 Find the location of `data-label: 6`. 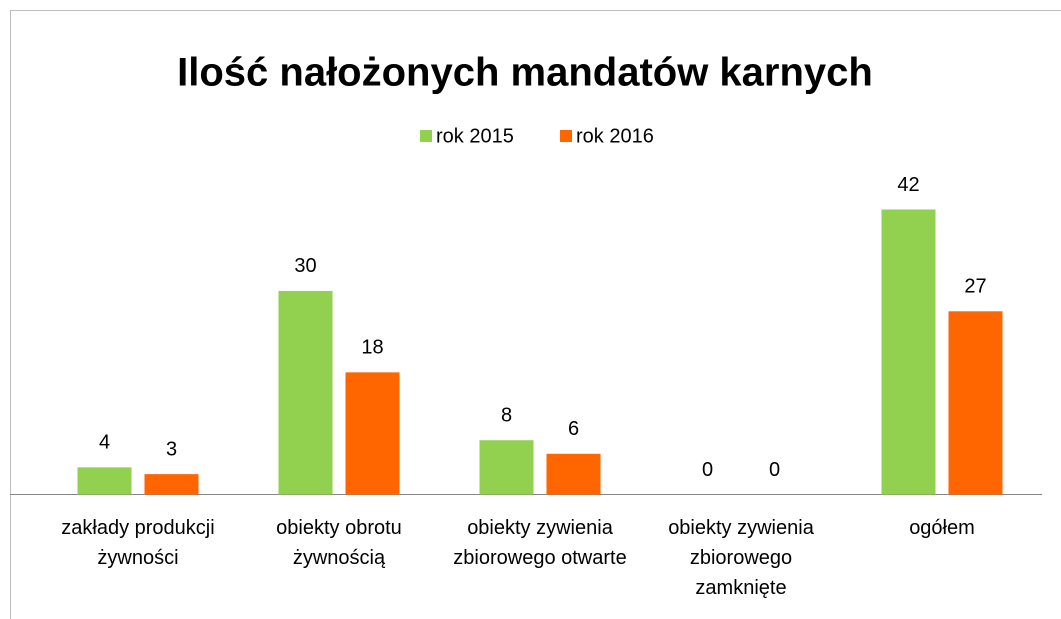

data-label: 6 is located at coordinates (573, 429).